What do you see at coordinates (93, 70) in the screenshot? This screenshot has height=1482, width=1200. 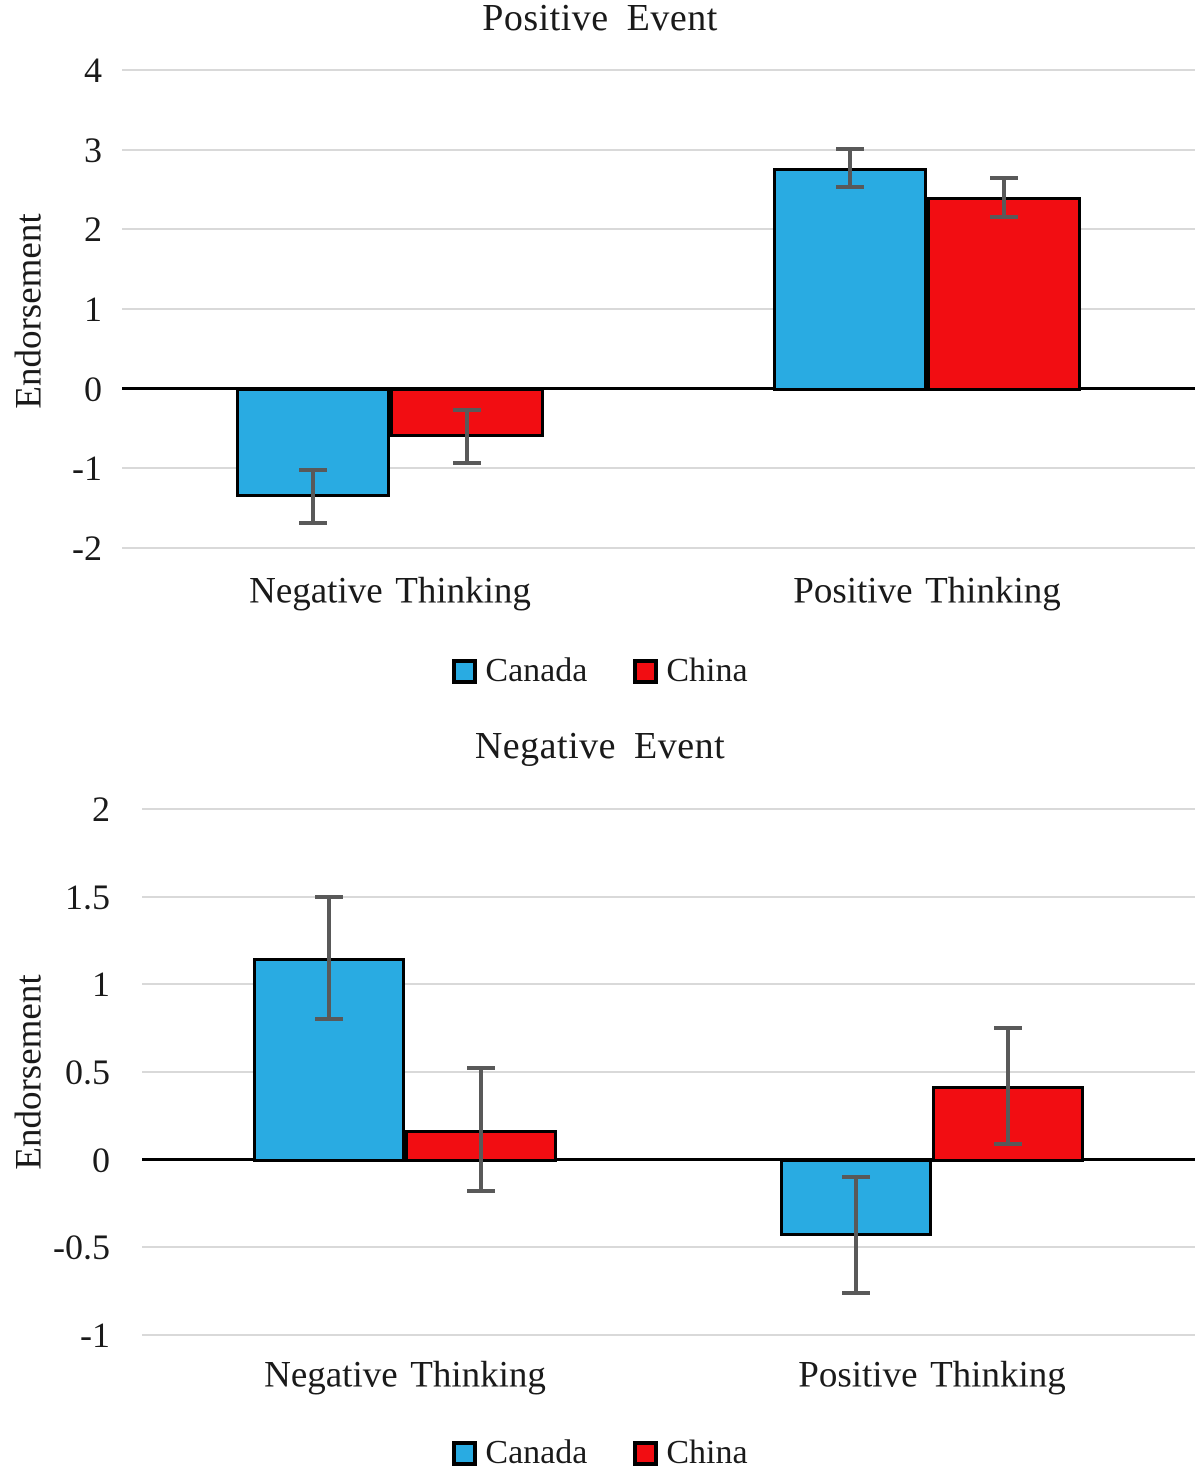 I see `y-tick-label: 4` at bounding box center [93, 70].